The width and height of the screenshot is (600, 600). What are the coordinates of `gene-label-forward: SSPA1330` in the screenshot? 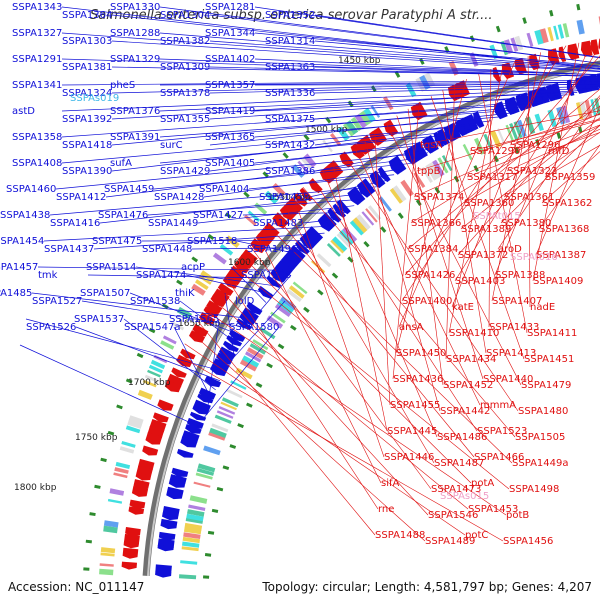 It's located at (135, 7).